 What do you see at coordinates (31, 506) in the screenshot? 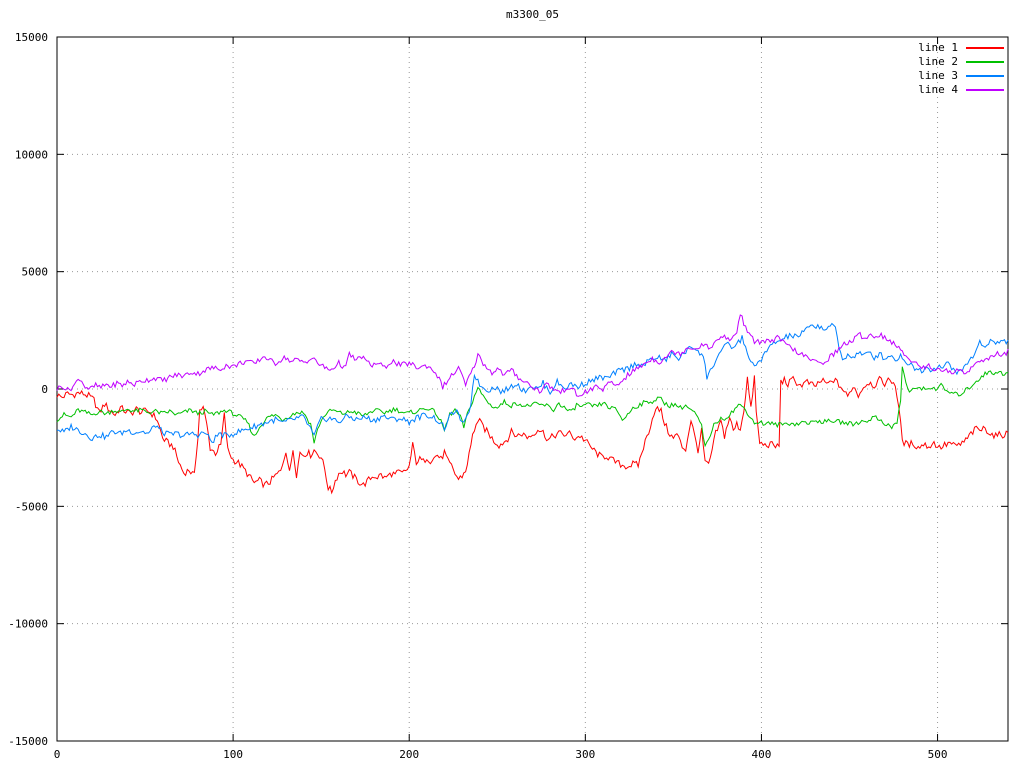
I see `svg-text: -5000` at bounding box center [31, 506].